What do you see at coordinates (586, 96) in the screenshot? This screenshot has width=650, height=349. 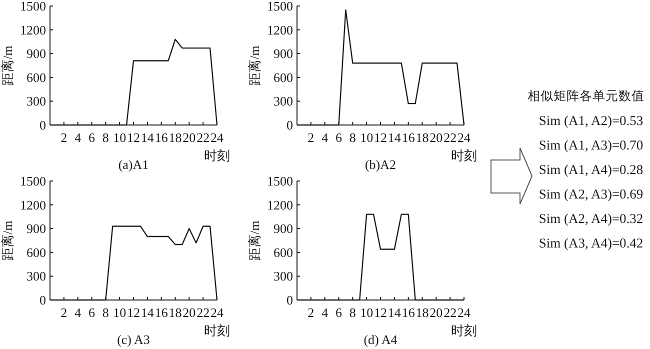 I see `text: 相似矩阵各单元数值` at bounding box center [586, 96].